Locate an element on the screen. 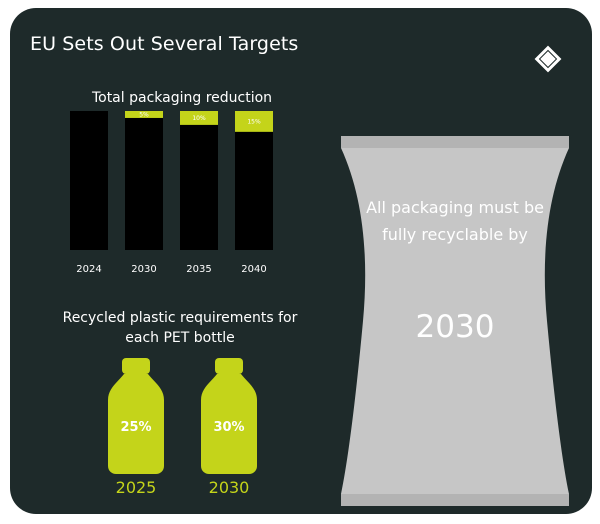 The height and width of the screenshot is (524, 600). bar-value-label: 10% is located at coordinates (199, 118).